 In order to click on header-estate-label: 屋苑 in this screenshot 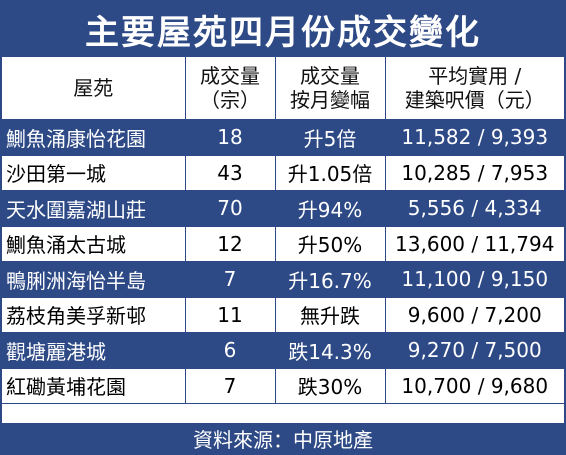, I will do `click(93, 88)`.